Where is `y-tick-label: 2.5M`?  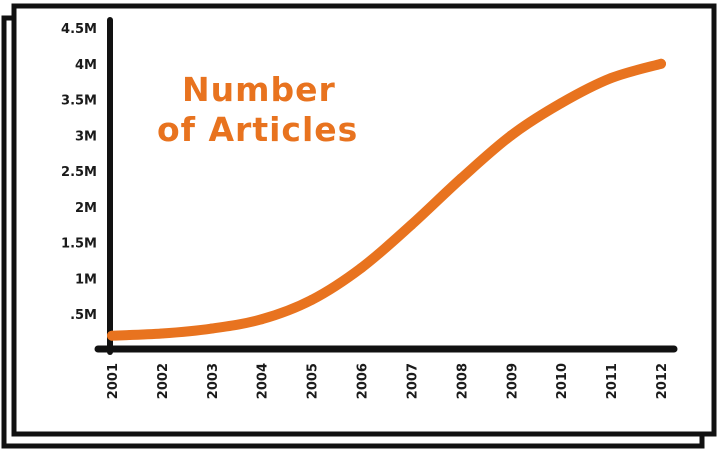 y-tick-label: 2.5M is located at coordinates (79, 172).